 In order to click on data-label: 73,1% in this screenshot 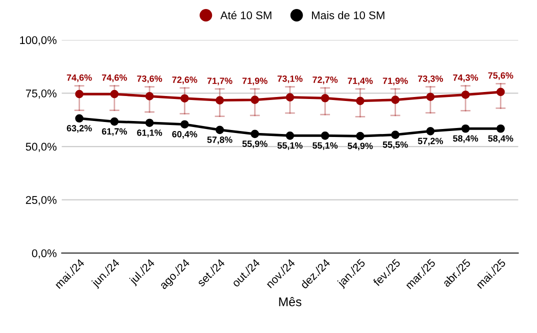, I will do `click(290, 79)`.